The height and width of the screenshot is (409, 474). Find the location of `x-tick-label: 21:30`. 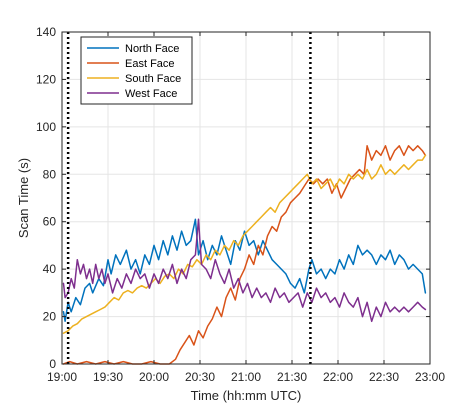

x-tick-label: 21:30 is located at coordinates (292, 377).